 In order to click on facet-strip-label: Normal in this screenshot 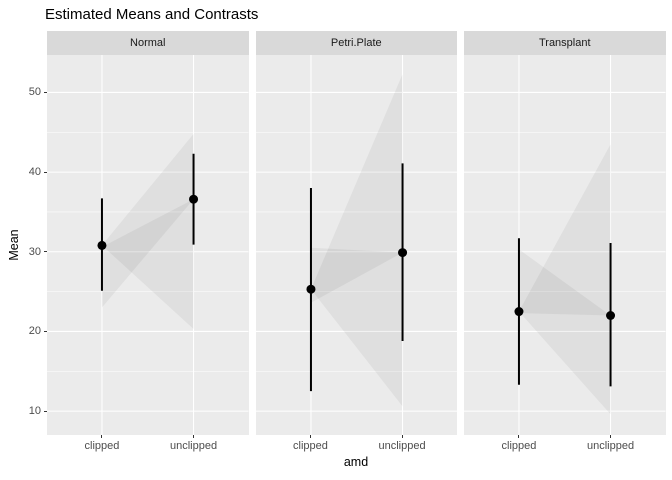, I will do `click(148, 43)`.